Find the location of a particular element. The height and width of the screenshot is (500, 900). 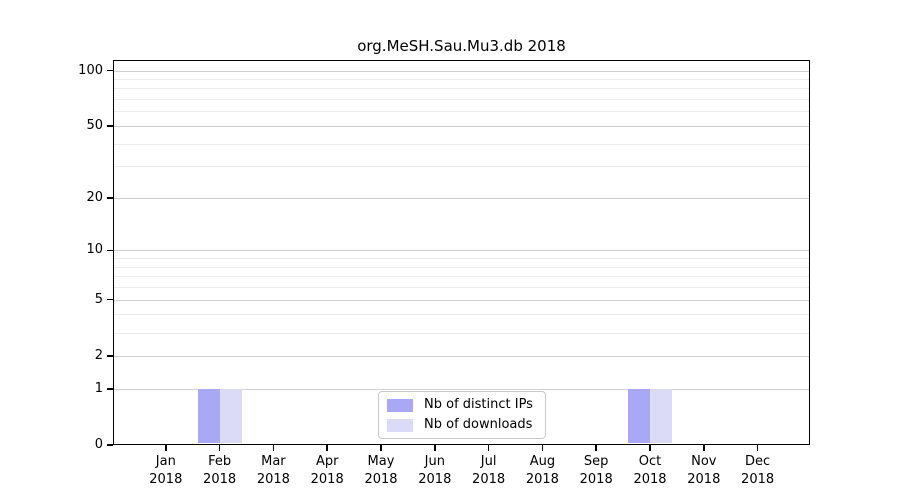

legend-label-downloads: Nb of downloads is located at coordinates (478, 424).